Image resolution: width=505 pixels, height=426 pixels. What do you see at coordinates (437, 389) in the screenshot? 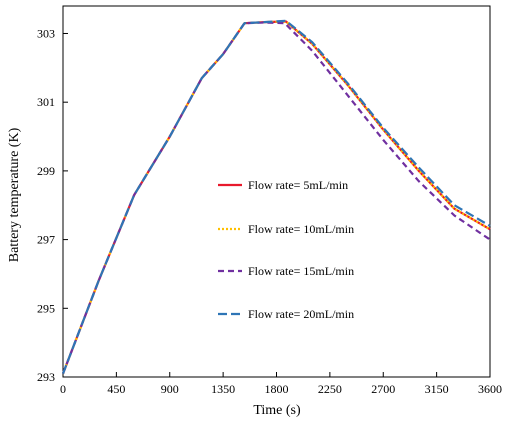
I see `x-tick-label: 3150` at bounding box center [437, 389].